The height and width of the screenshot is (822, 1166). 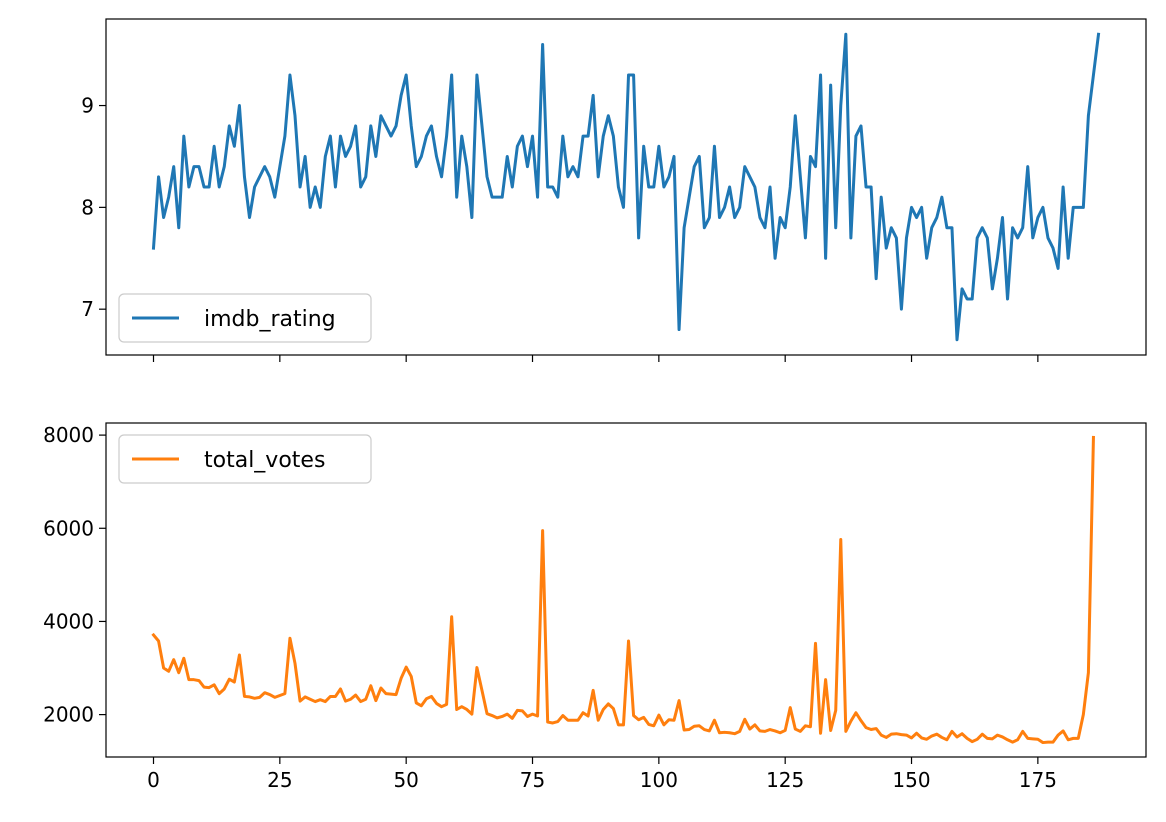 What do you see at coordinates (87, 207) in the screenshot?
I see `rating-ytick-label: 8` at bounding box center [87, 207].